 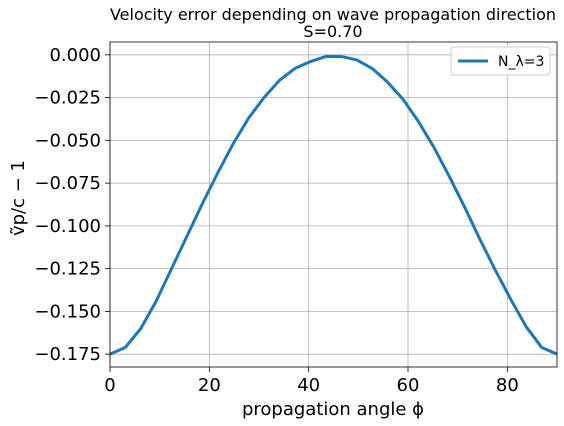 What do you see at coordinates (521, 62) in the screenshot?
I see `legend-label: N_λ=3` at bounding box center [521, 62].